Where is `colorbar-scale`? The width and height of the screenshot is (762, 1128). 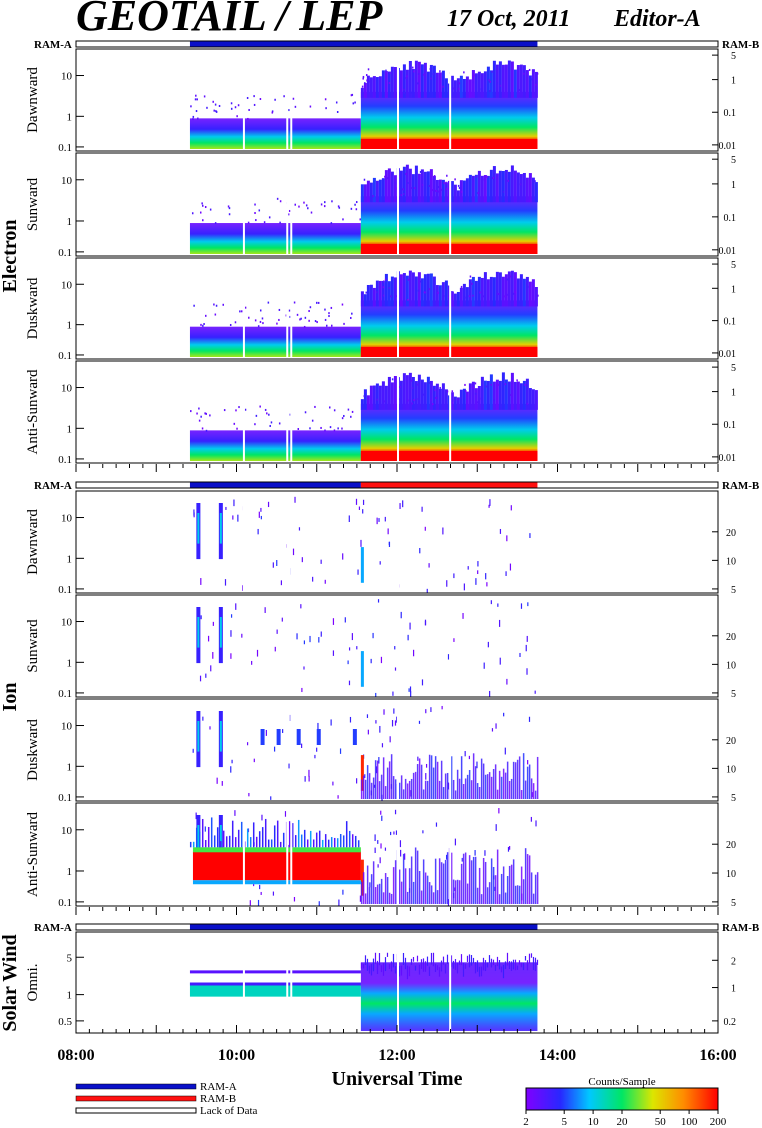
colorbar-scale is located at coordinates (622, 1099).